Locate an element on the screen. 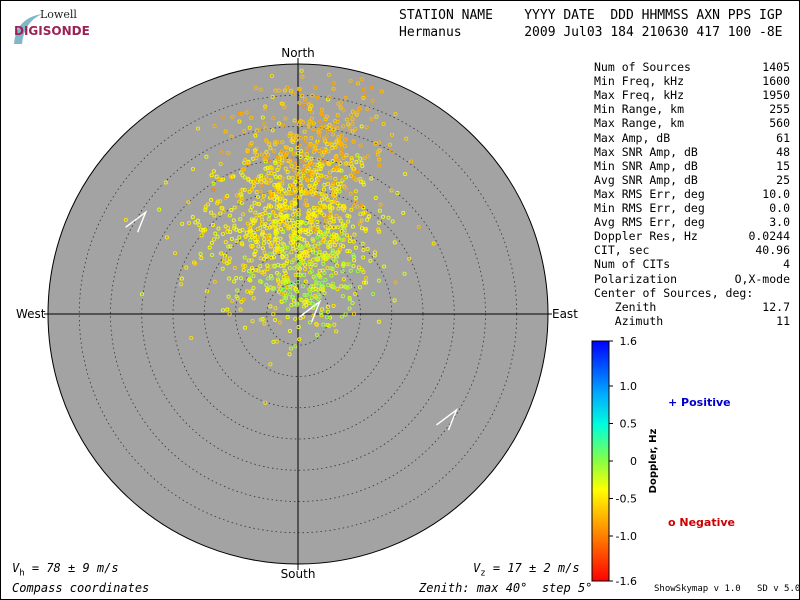  stat-label: Min Range, km is located at coordinates (639, 109).